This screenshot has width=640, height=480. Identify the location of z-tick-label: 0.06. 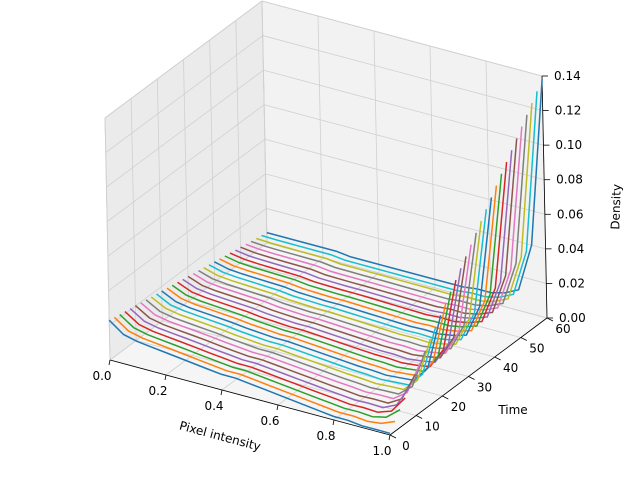
(570, 214).